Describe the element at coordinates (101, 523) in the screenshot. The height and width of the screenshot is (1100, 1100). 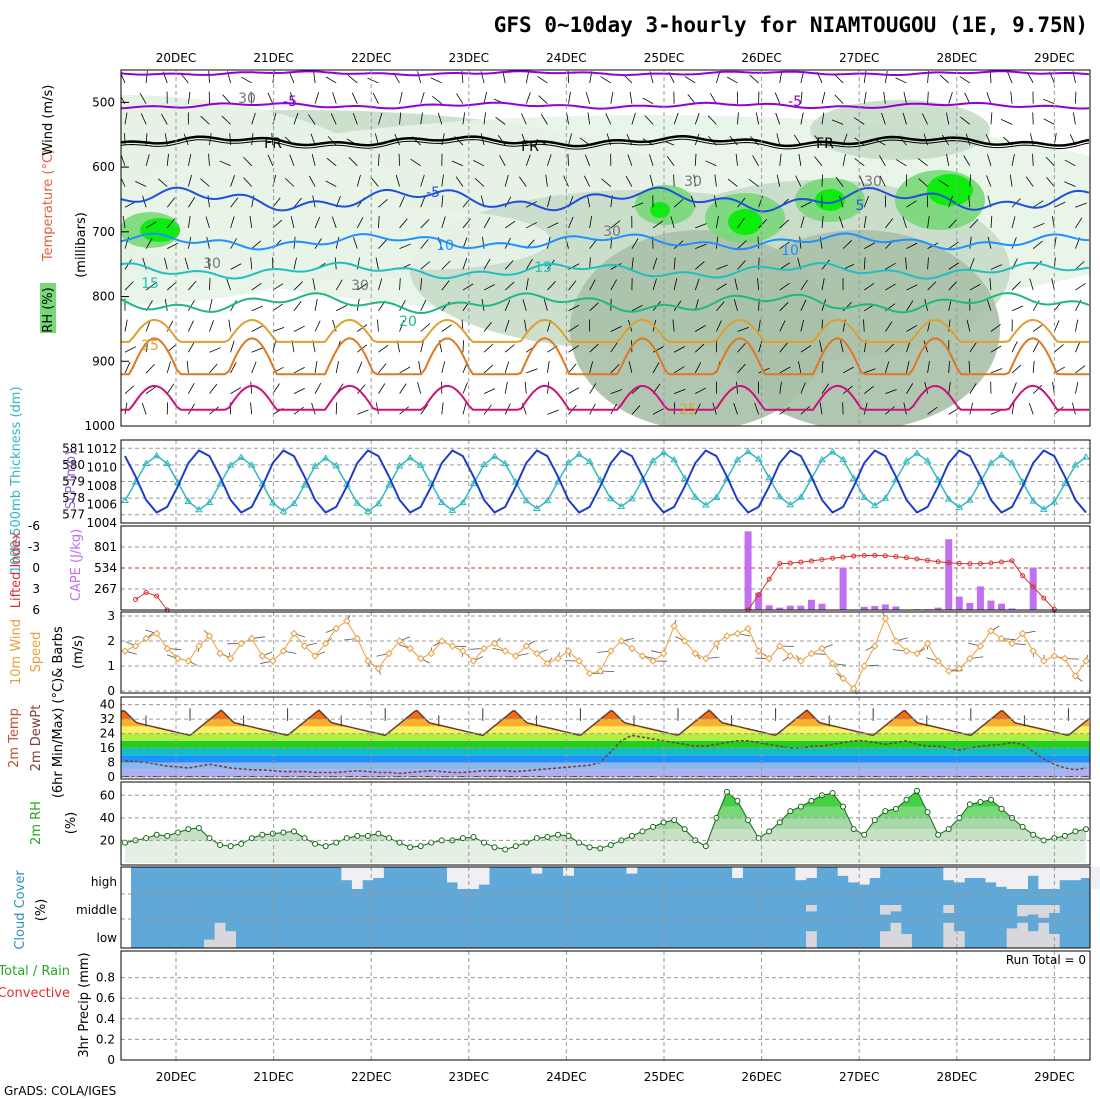
I see `y-tick-label-right: 1004` at that location.